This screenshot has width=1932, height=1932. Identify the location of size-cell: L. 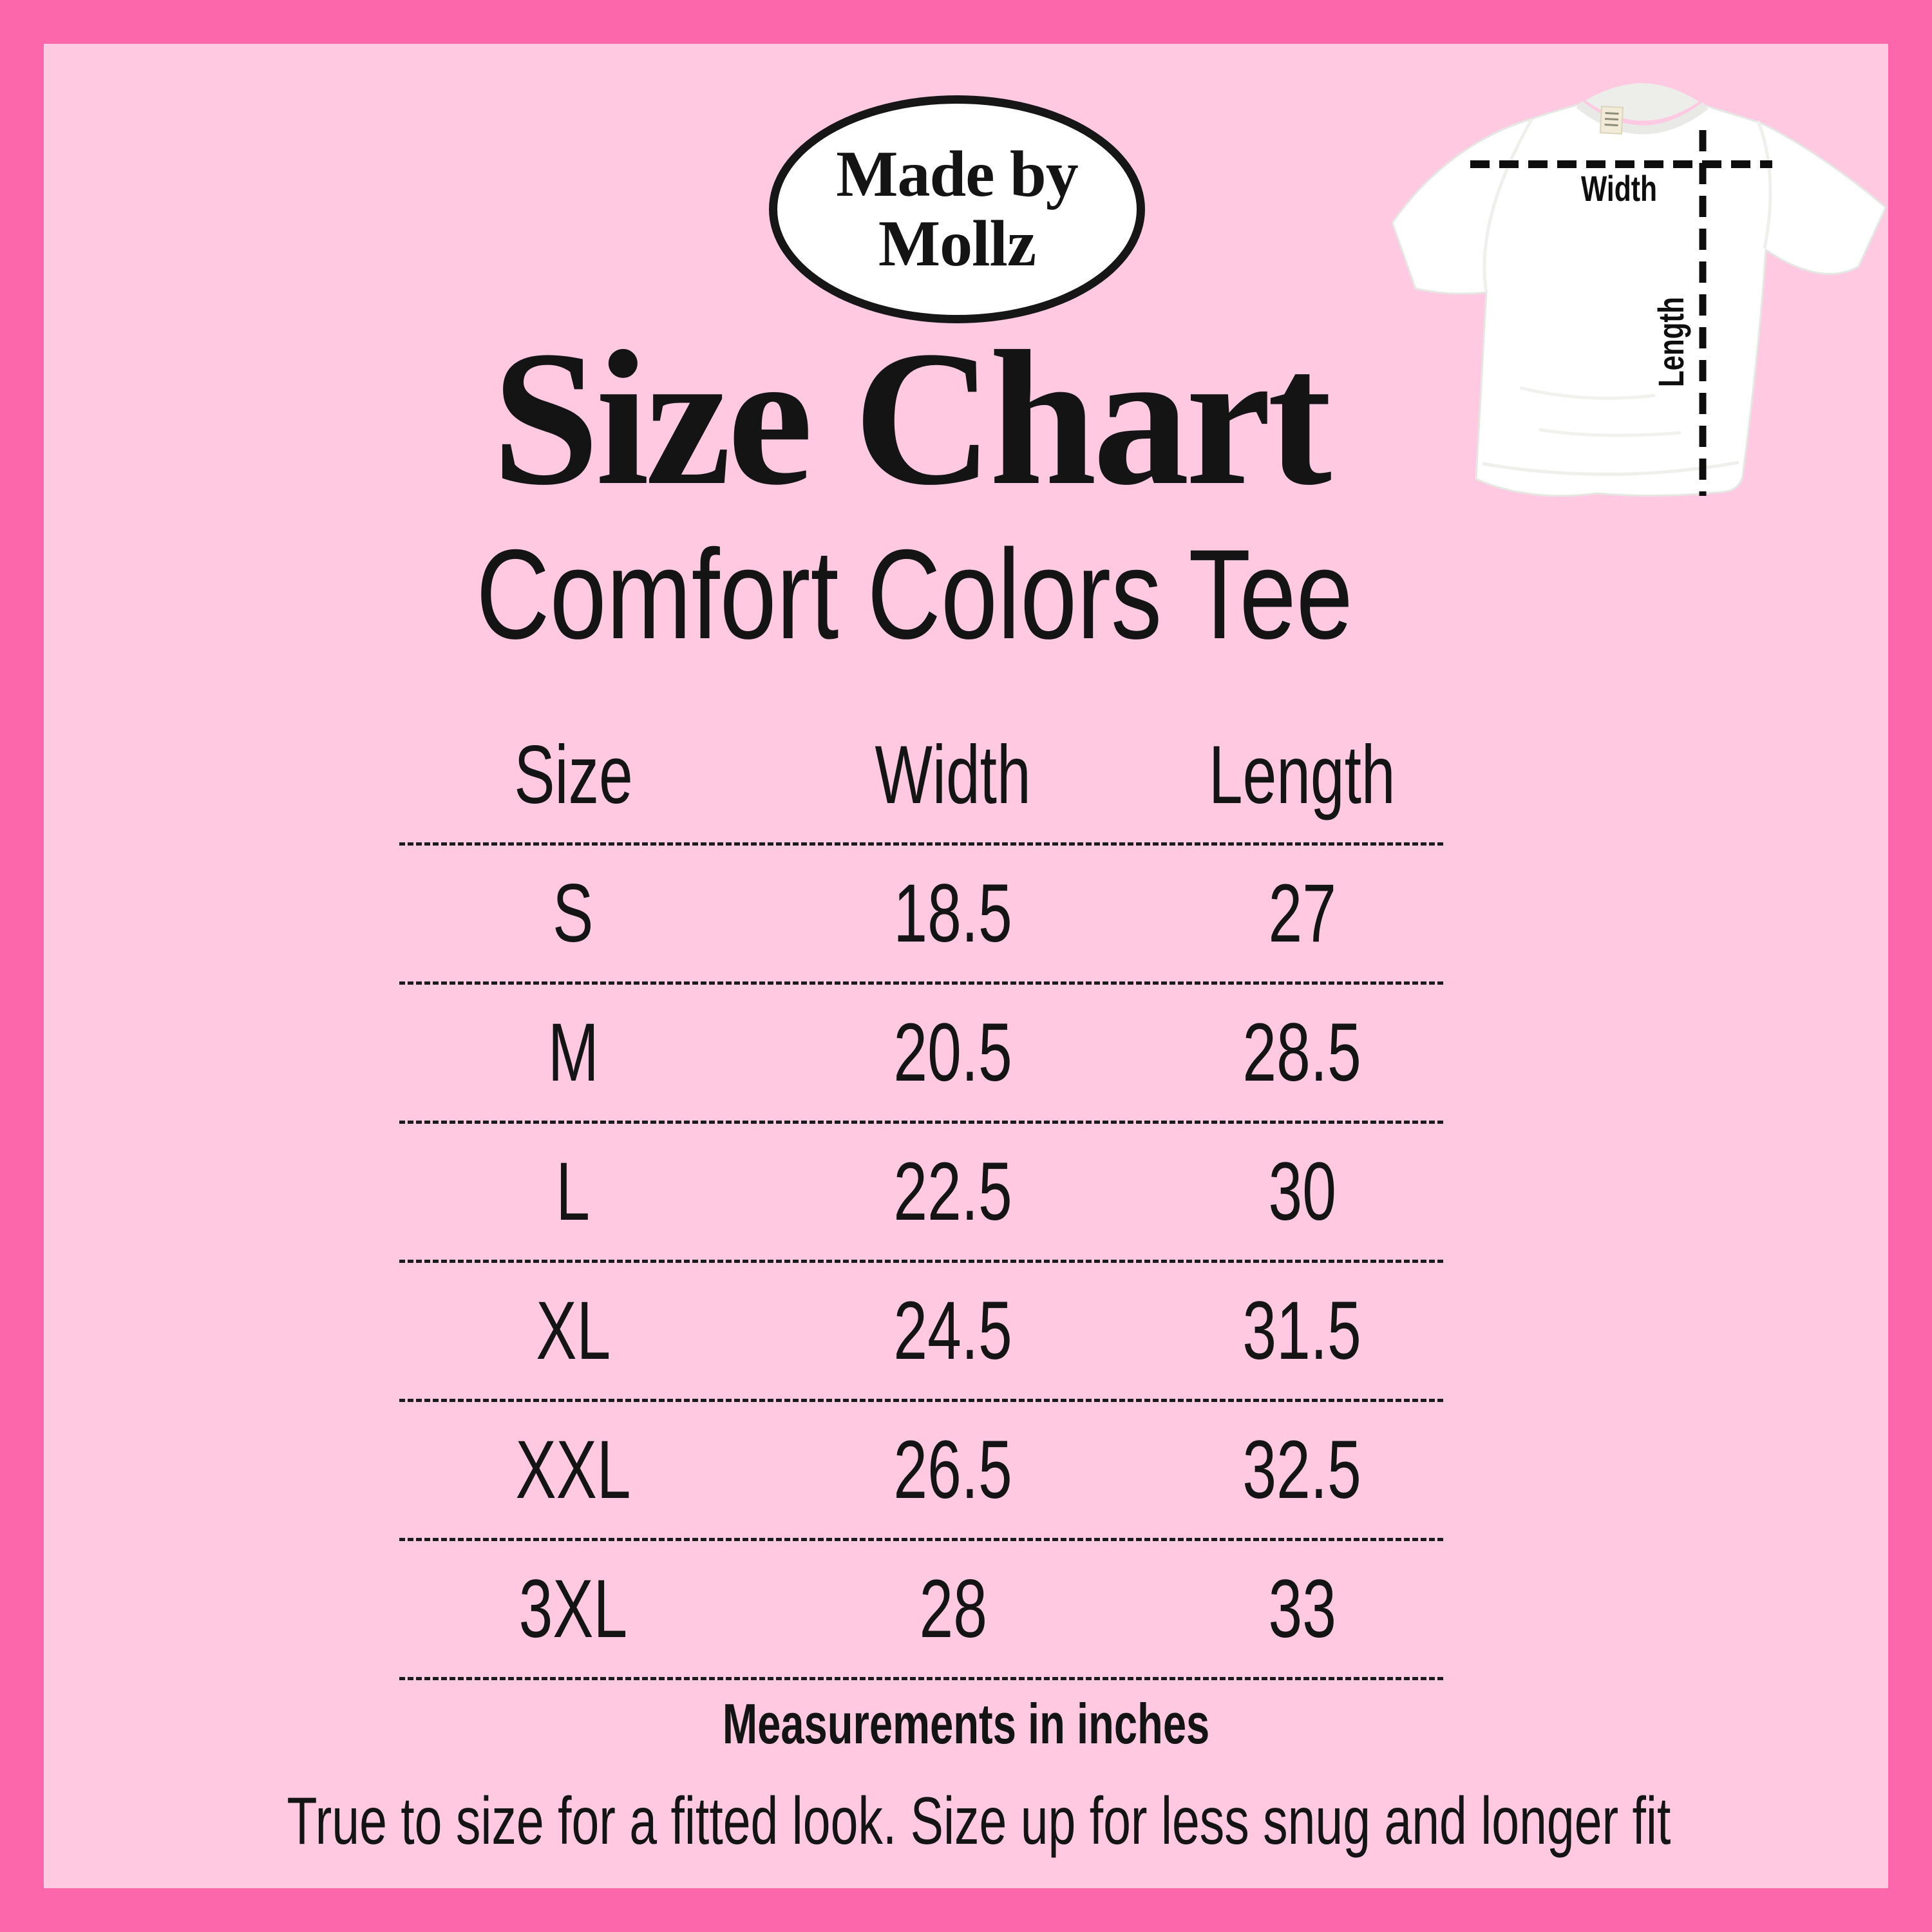
(573, 1191).